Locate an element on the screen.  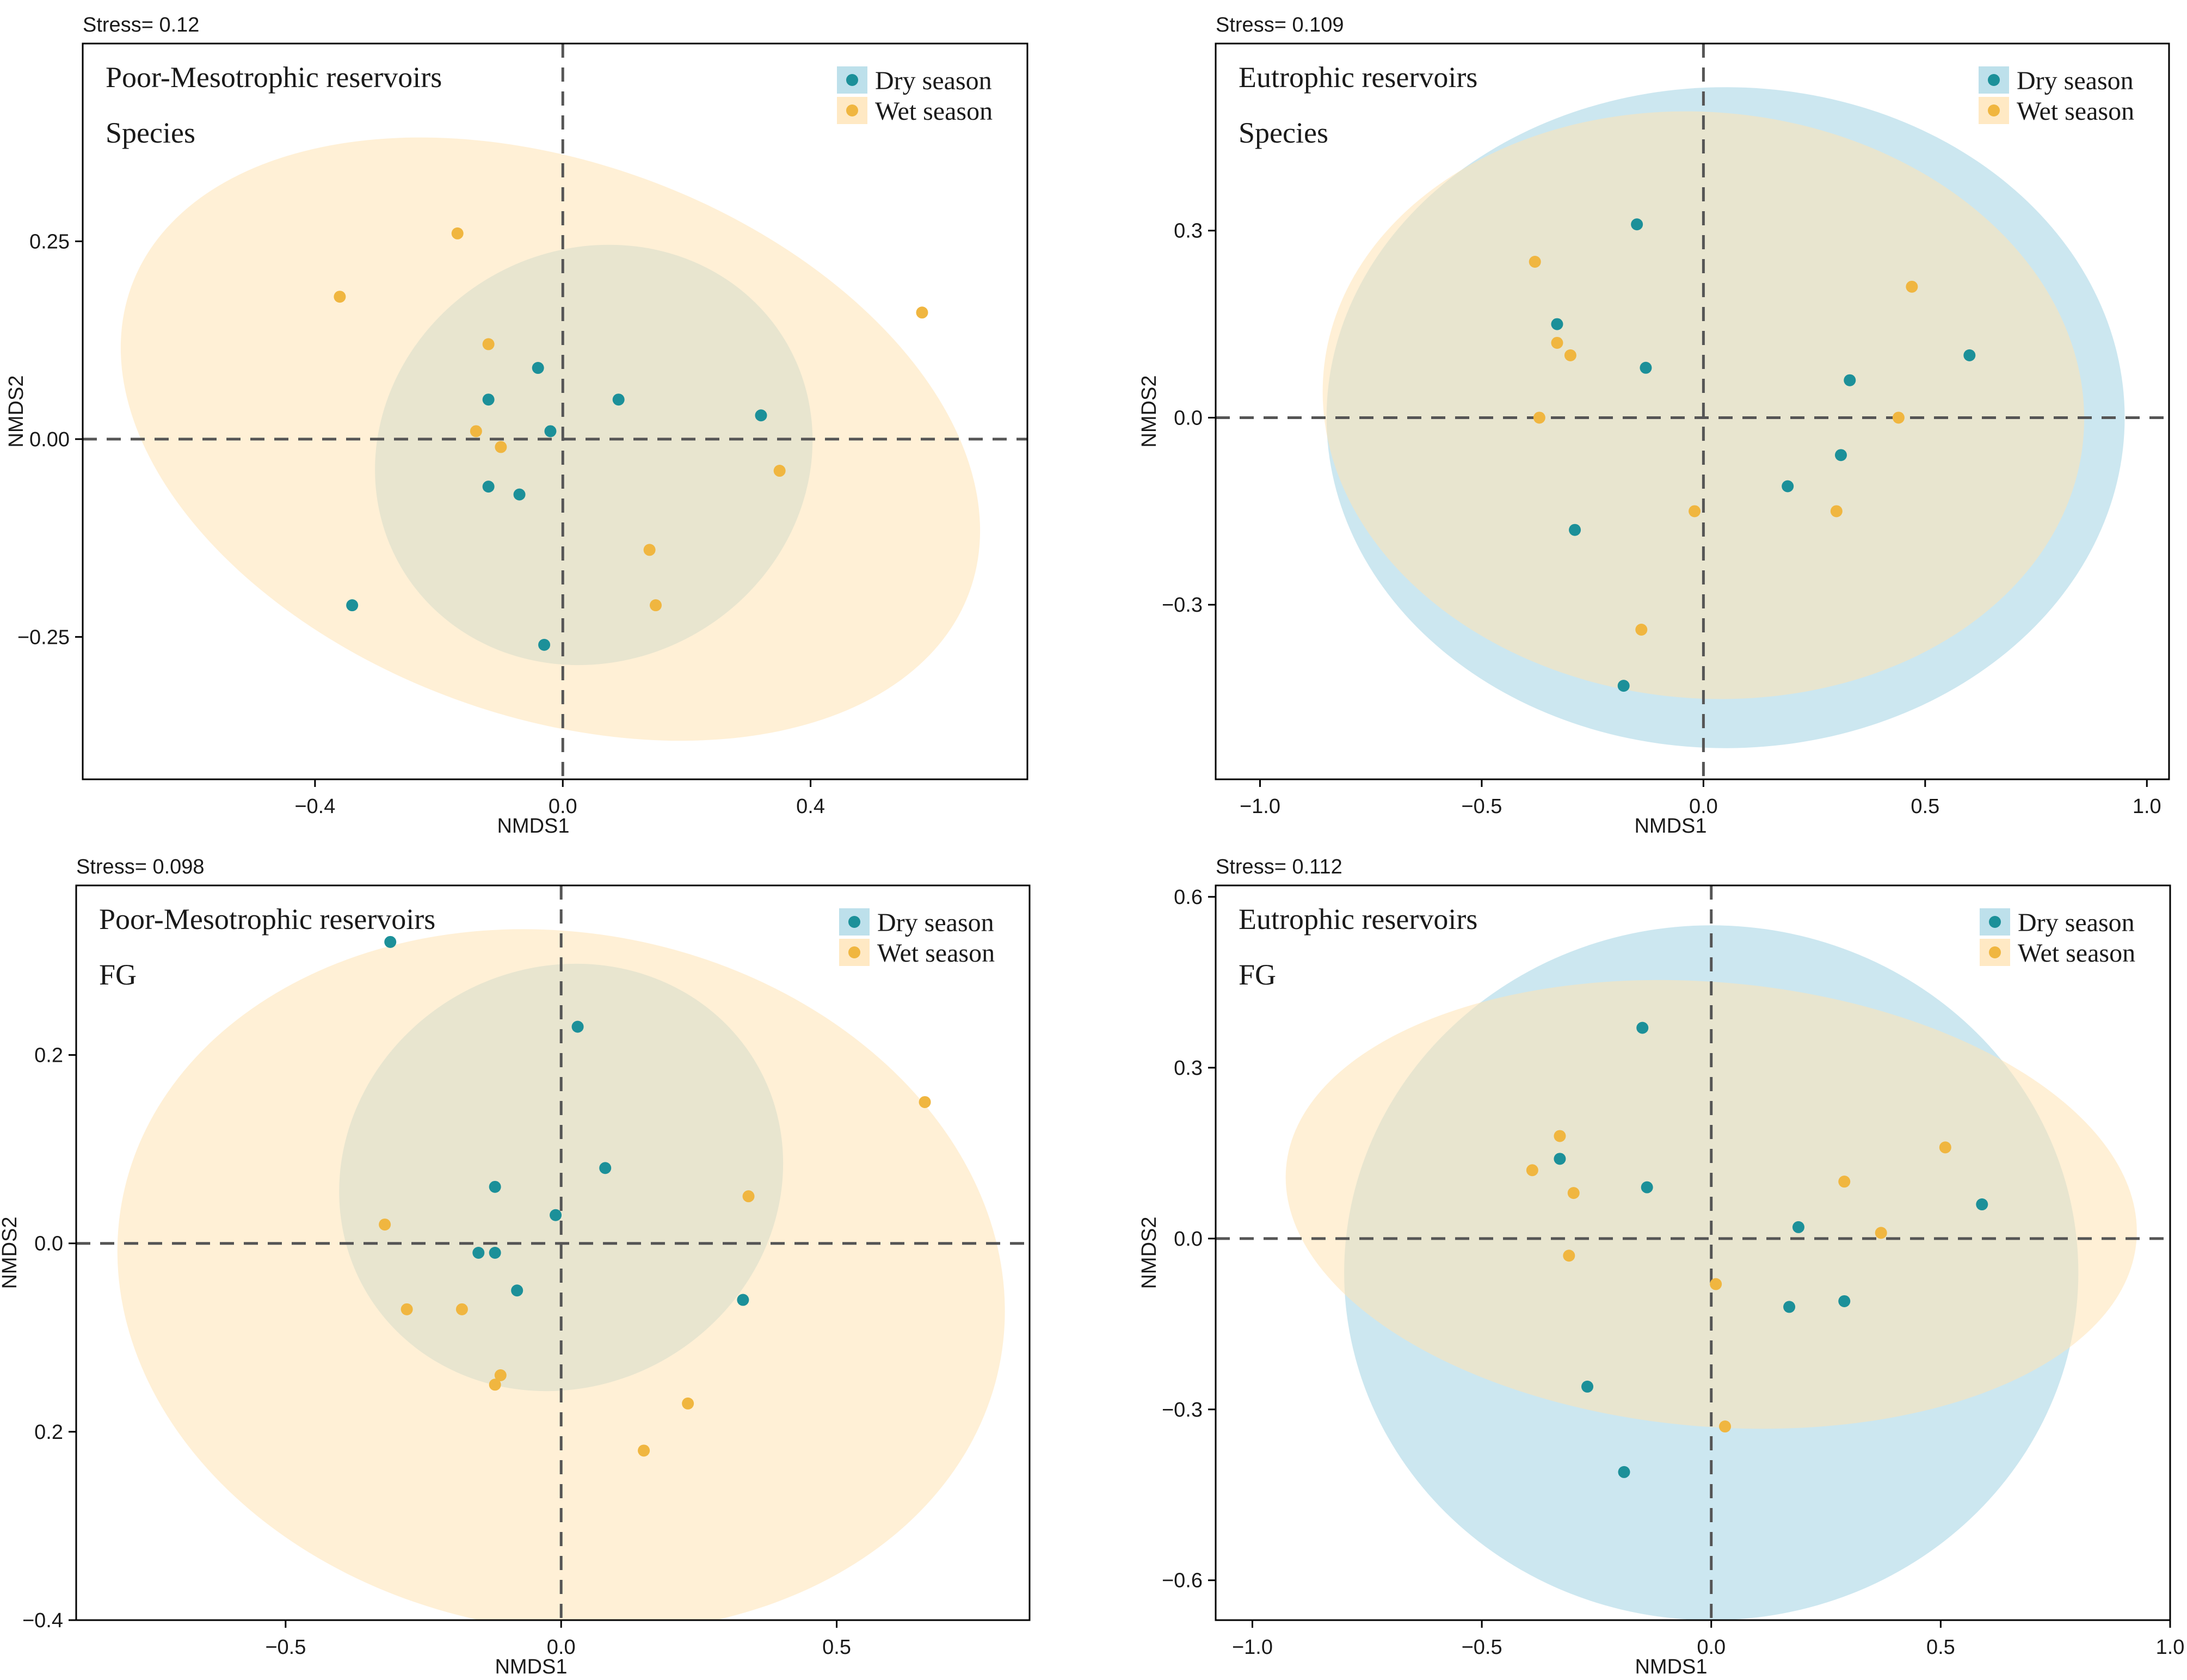
stress-label: Stress= 0.12 is located at coordinates (141, 25).